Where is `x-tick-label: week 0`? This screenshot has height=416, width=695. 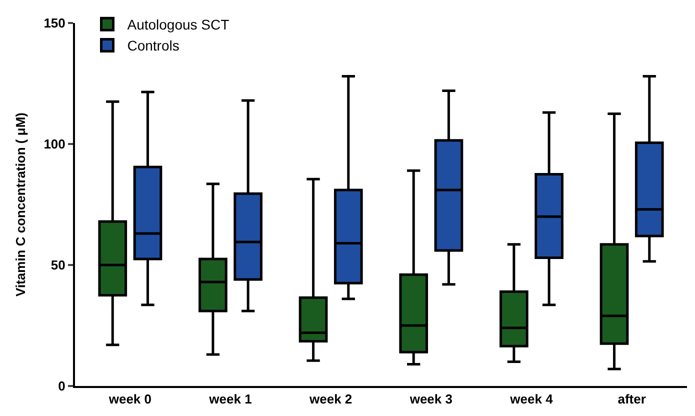
x-tick-label: week 0 is located at coordinates (130, 399).